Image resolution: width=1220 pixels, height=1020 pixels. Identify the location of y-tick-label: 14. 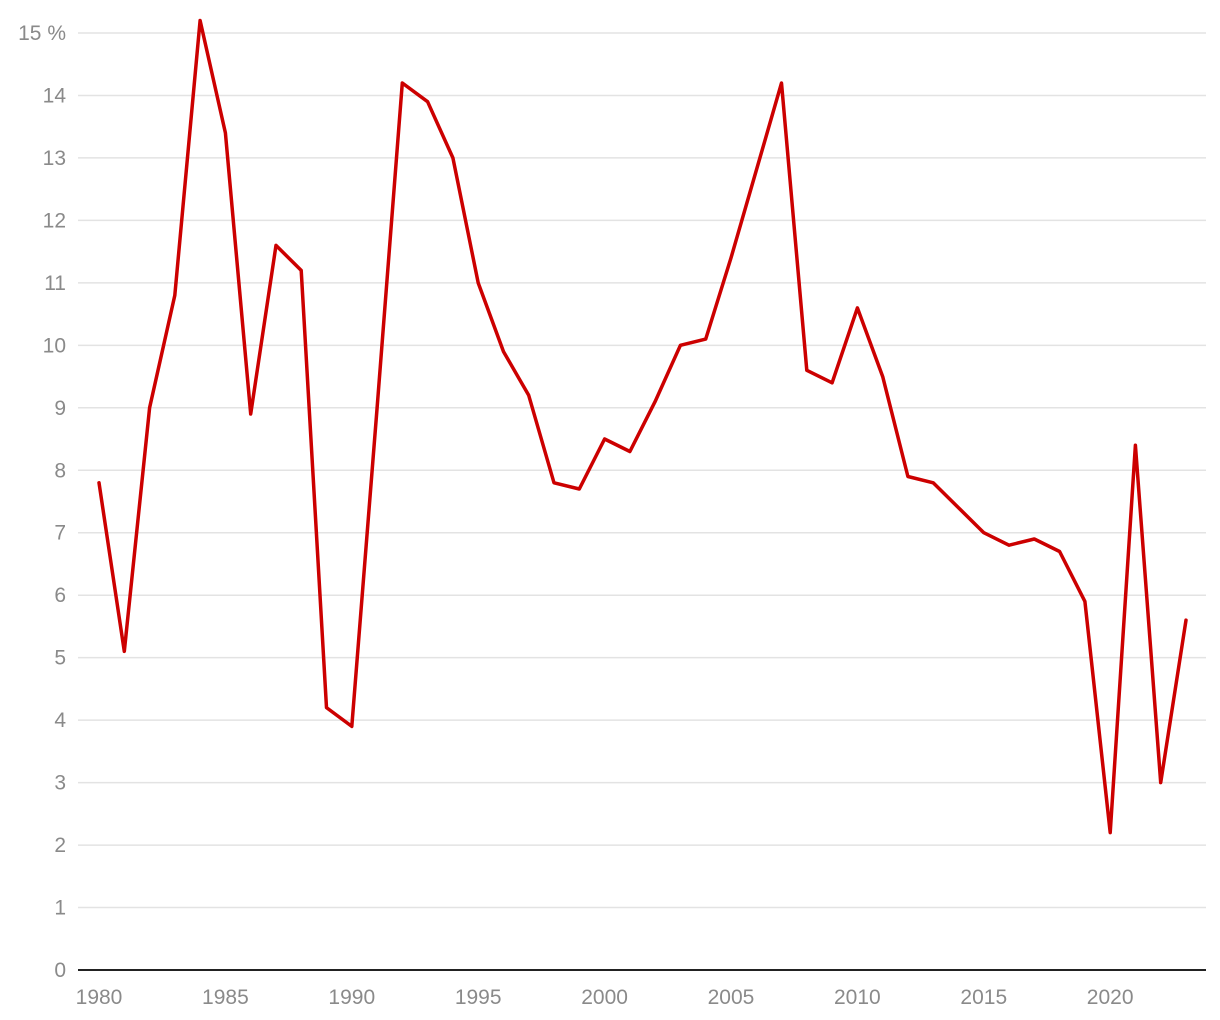
(55, 95).